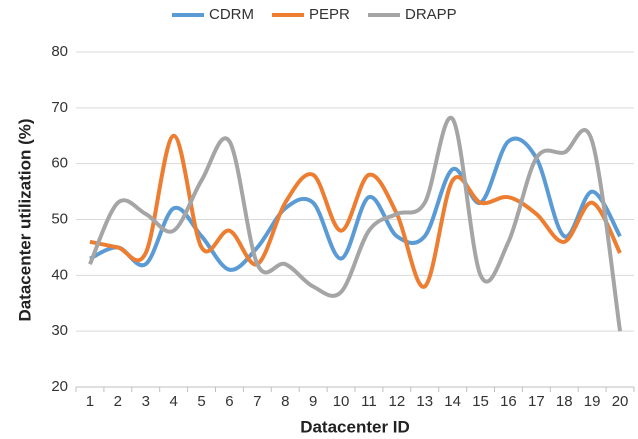 The height and width of the screenshot is (439, 638). Describe the element at coordinates (118, 401) in the screenshot. I see `x-tick-label: 2` at that location.